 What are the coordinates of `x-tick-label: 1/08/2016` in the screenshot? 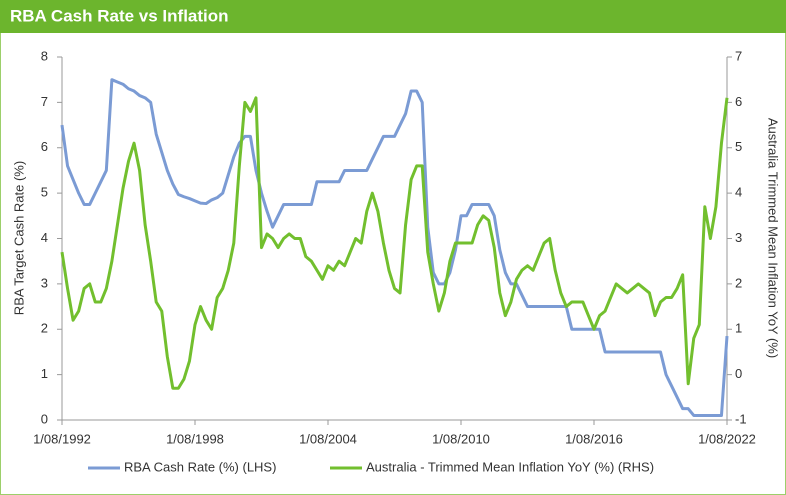 It's located at (594, 438).